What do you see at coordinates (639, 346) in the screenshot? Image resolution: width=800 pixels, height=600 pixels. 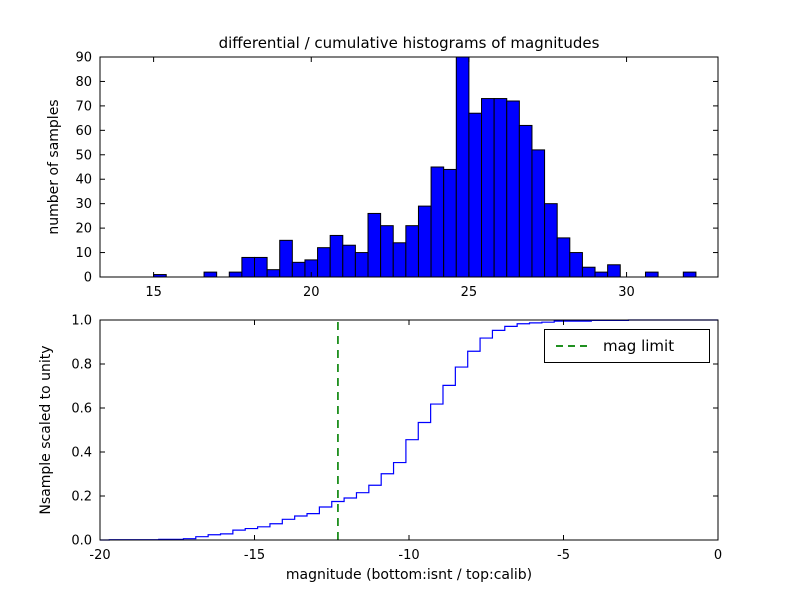 I see `legend-label: mag limit` at bounding box center [639, 346].